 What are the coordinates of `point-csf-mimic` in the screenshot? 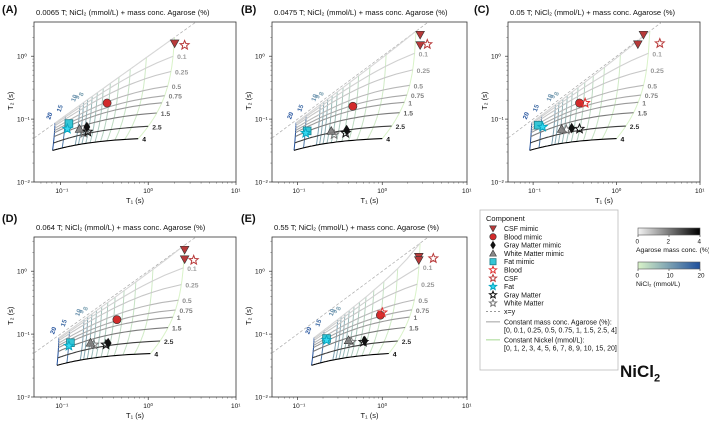 It's located at (420, 46).